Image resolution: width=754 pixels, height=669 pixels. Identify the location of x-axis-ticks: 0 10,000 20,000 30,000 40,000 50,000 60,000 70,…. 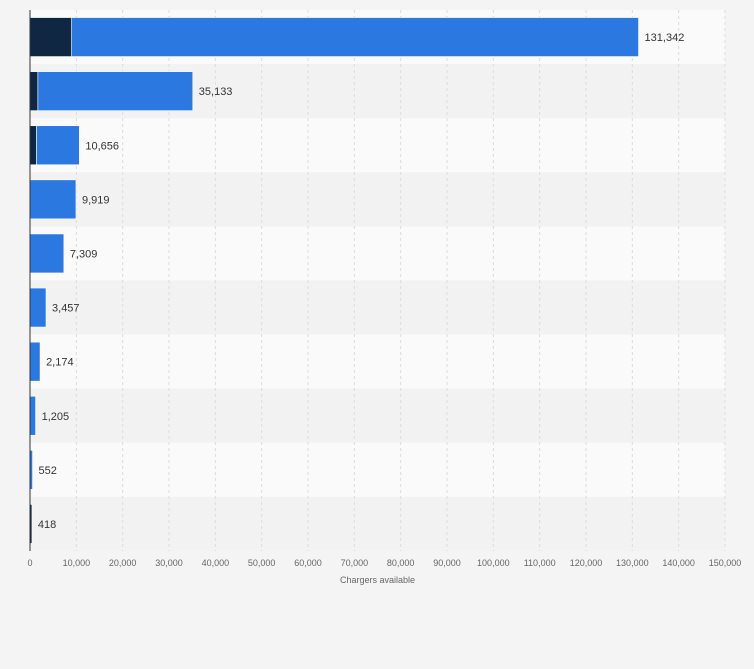
(384, 563).